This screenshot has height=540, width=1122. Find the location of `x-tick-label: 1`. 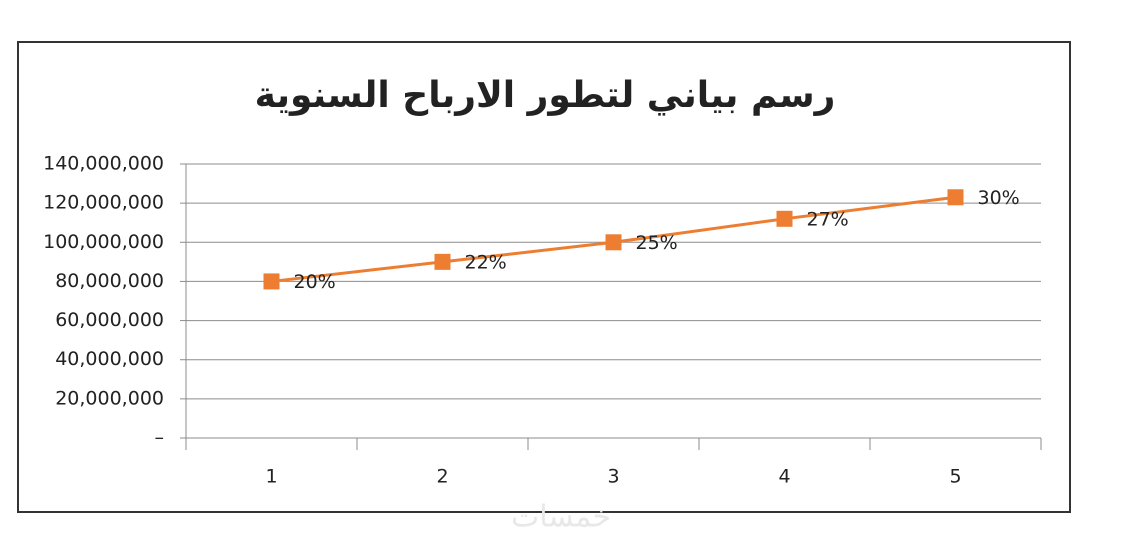

x-tick-label: 1 is located at coordinates (271, 477).